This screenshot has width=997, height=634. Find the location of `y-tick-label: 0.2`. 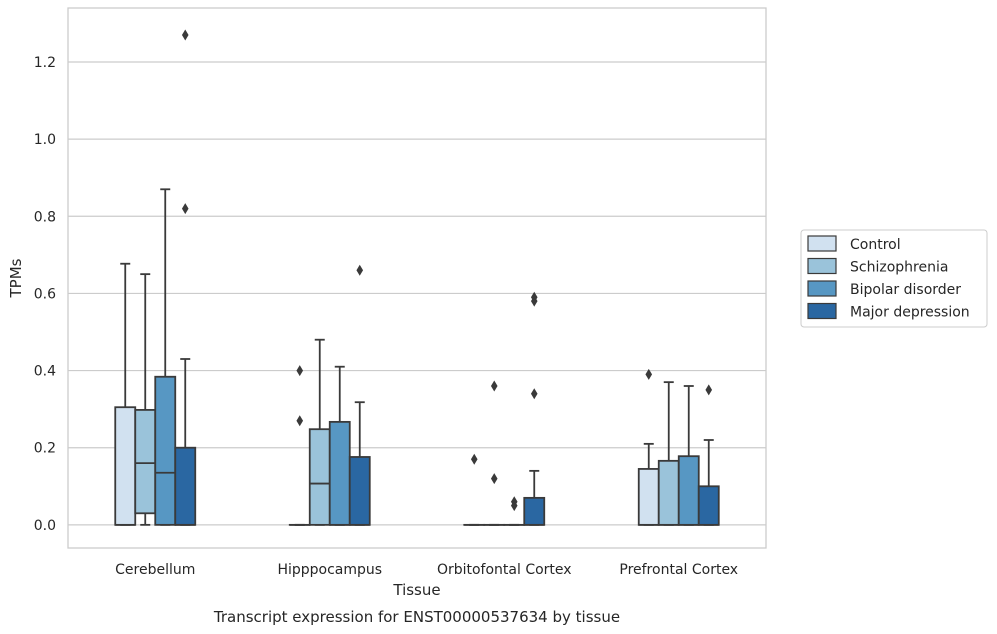

y-tick-label: 0.2 is located at coordinates (45, 449).